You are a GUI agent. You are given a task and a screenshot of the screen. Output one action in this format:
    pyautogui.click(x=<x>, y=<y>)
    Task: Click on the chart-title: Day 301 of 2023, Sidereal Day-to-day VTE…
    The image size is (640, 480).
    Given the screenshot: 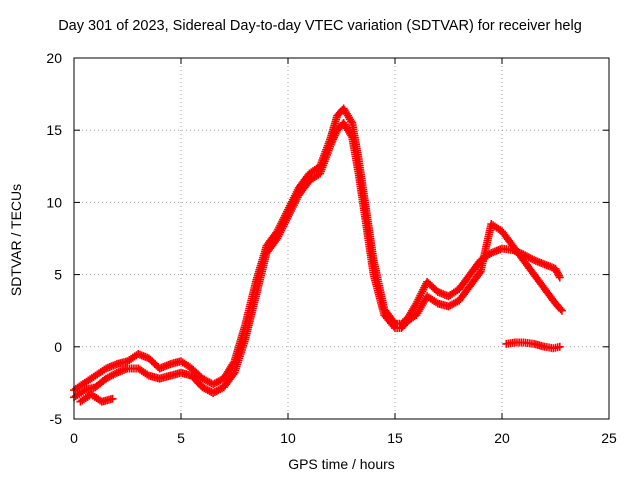 What is the action you would take?
    pyautogui.click(x=320, y=26)
    